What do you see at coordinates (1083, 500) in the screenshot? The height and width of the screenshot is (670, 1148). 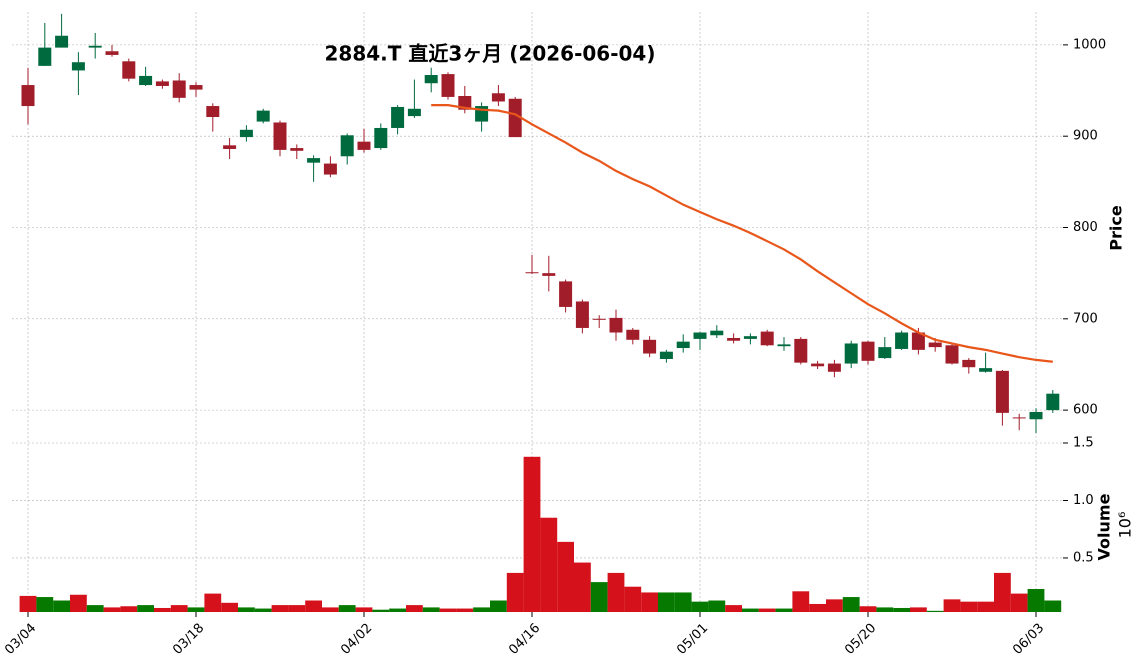 I see `volume-tick-label: 1.0` at bounding box center [1083, 500].